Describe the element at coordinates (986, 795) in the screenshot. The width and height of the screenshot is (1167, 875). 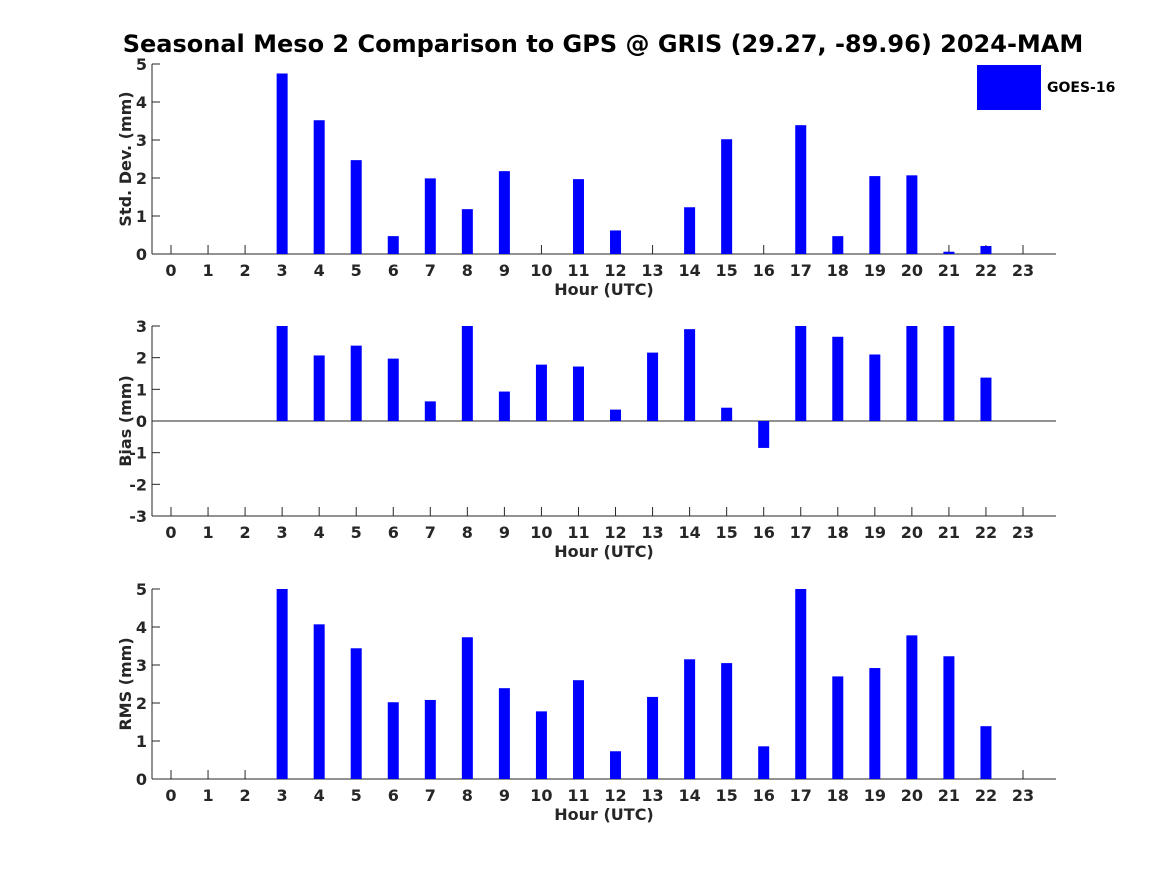
I see `x-tick-label: 22` at that location.